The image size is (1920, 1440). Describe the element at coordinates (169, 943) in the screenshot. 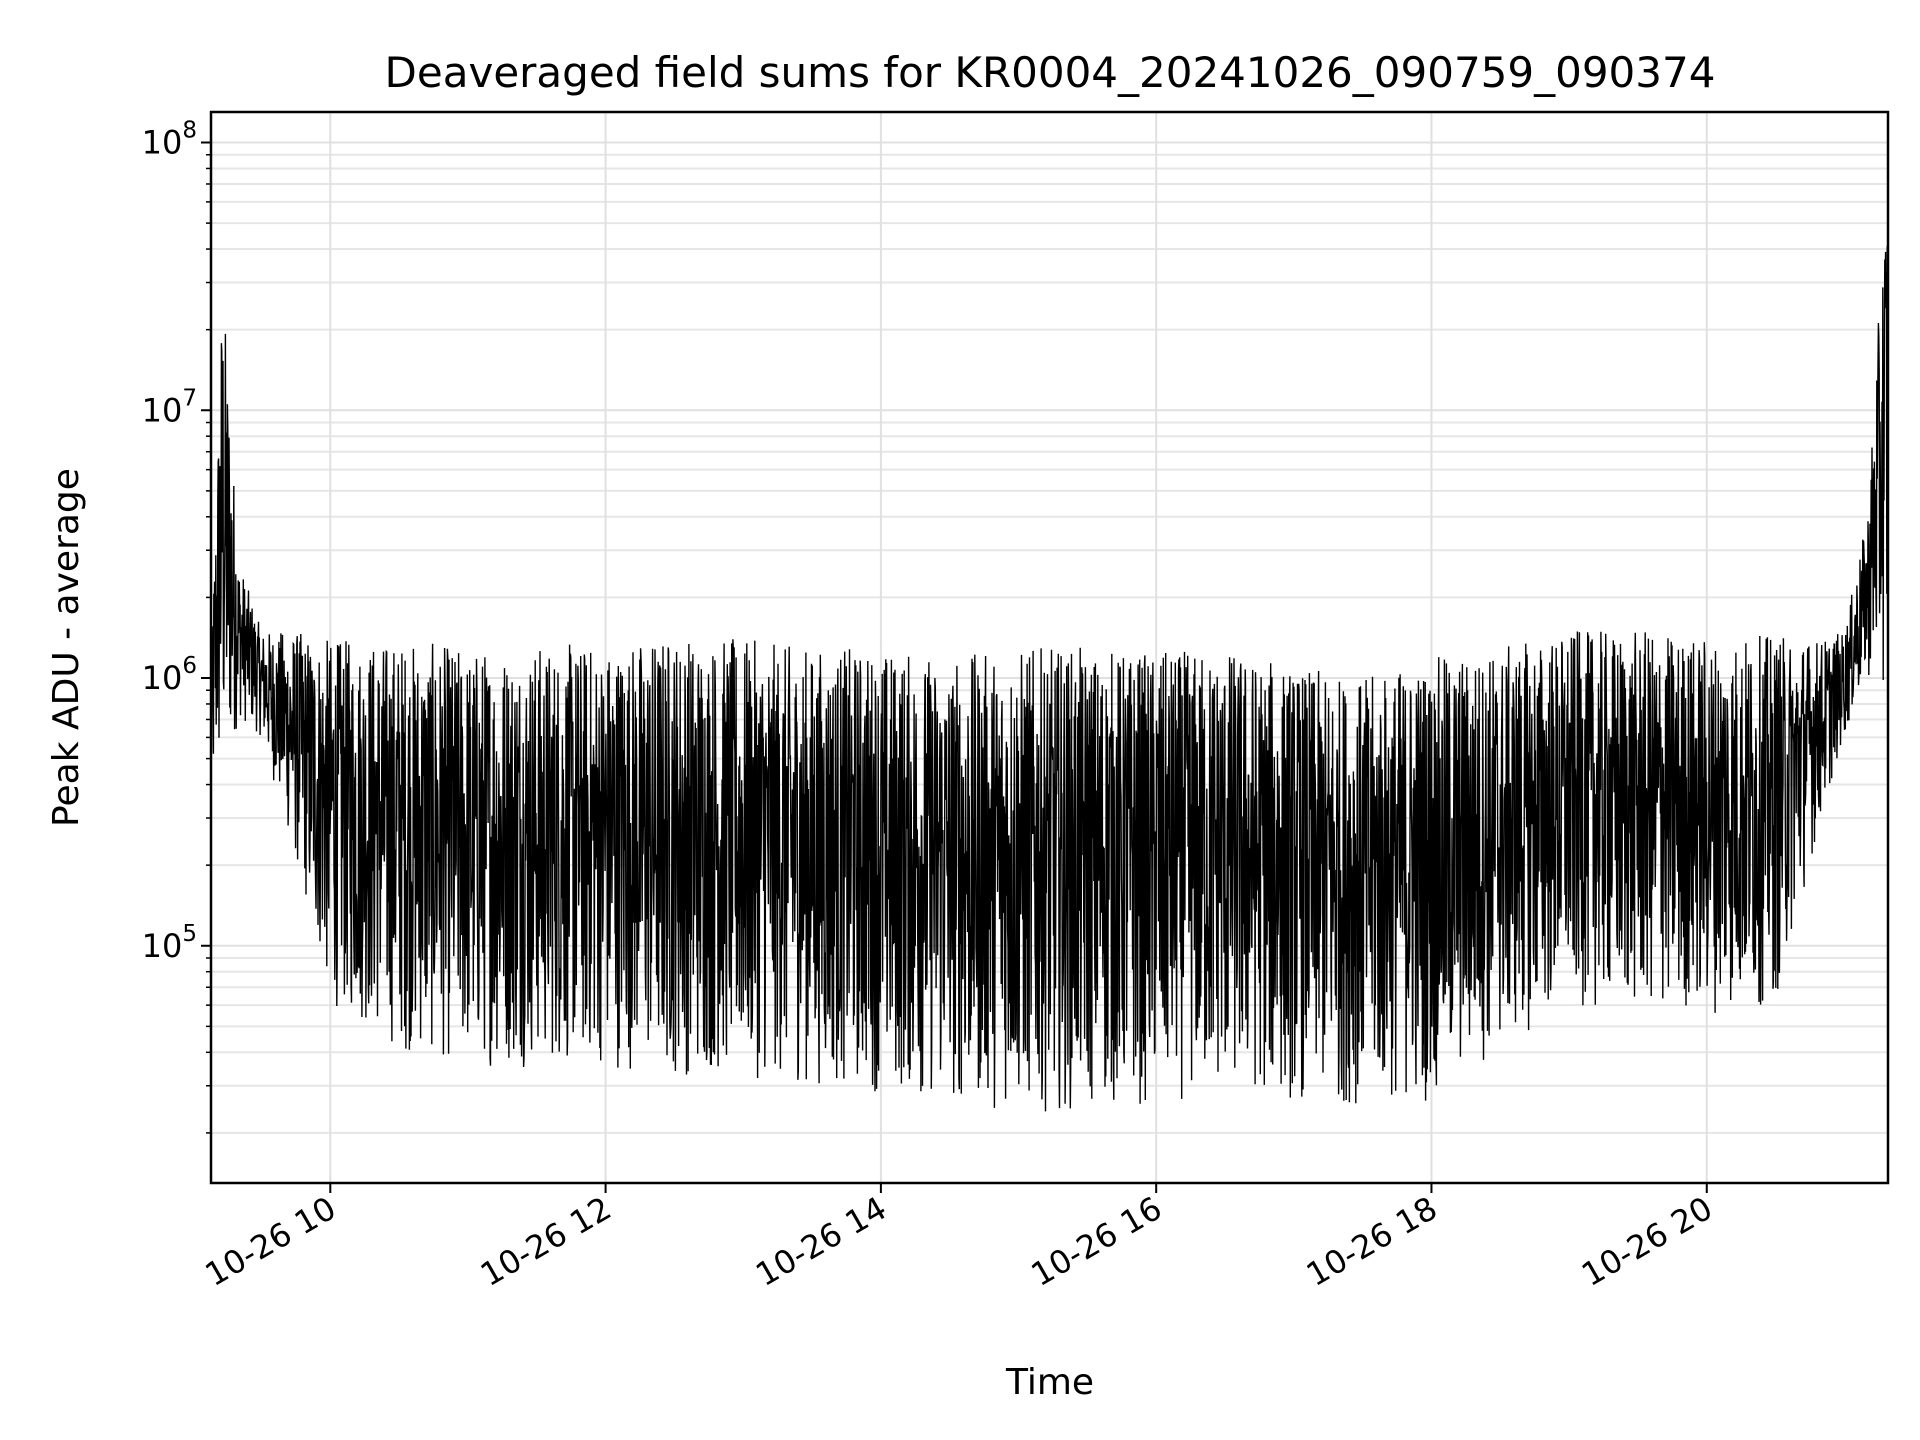

I see `y-tick-label: 10⁵` at that location.